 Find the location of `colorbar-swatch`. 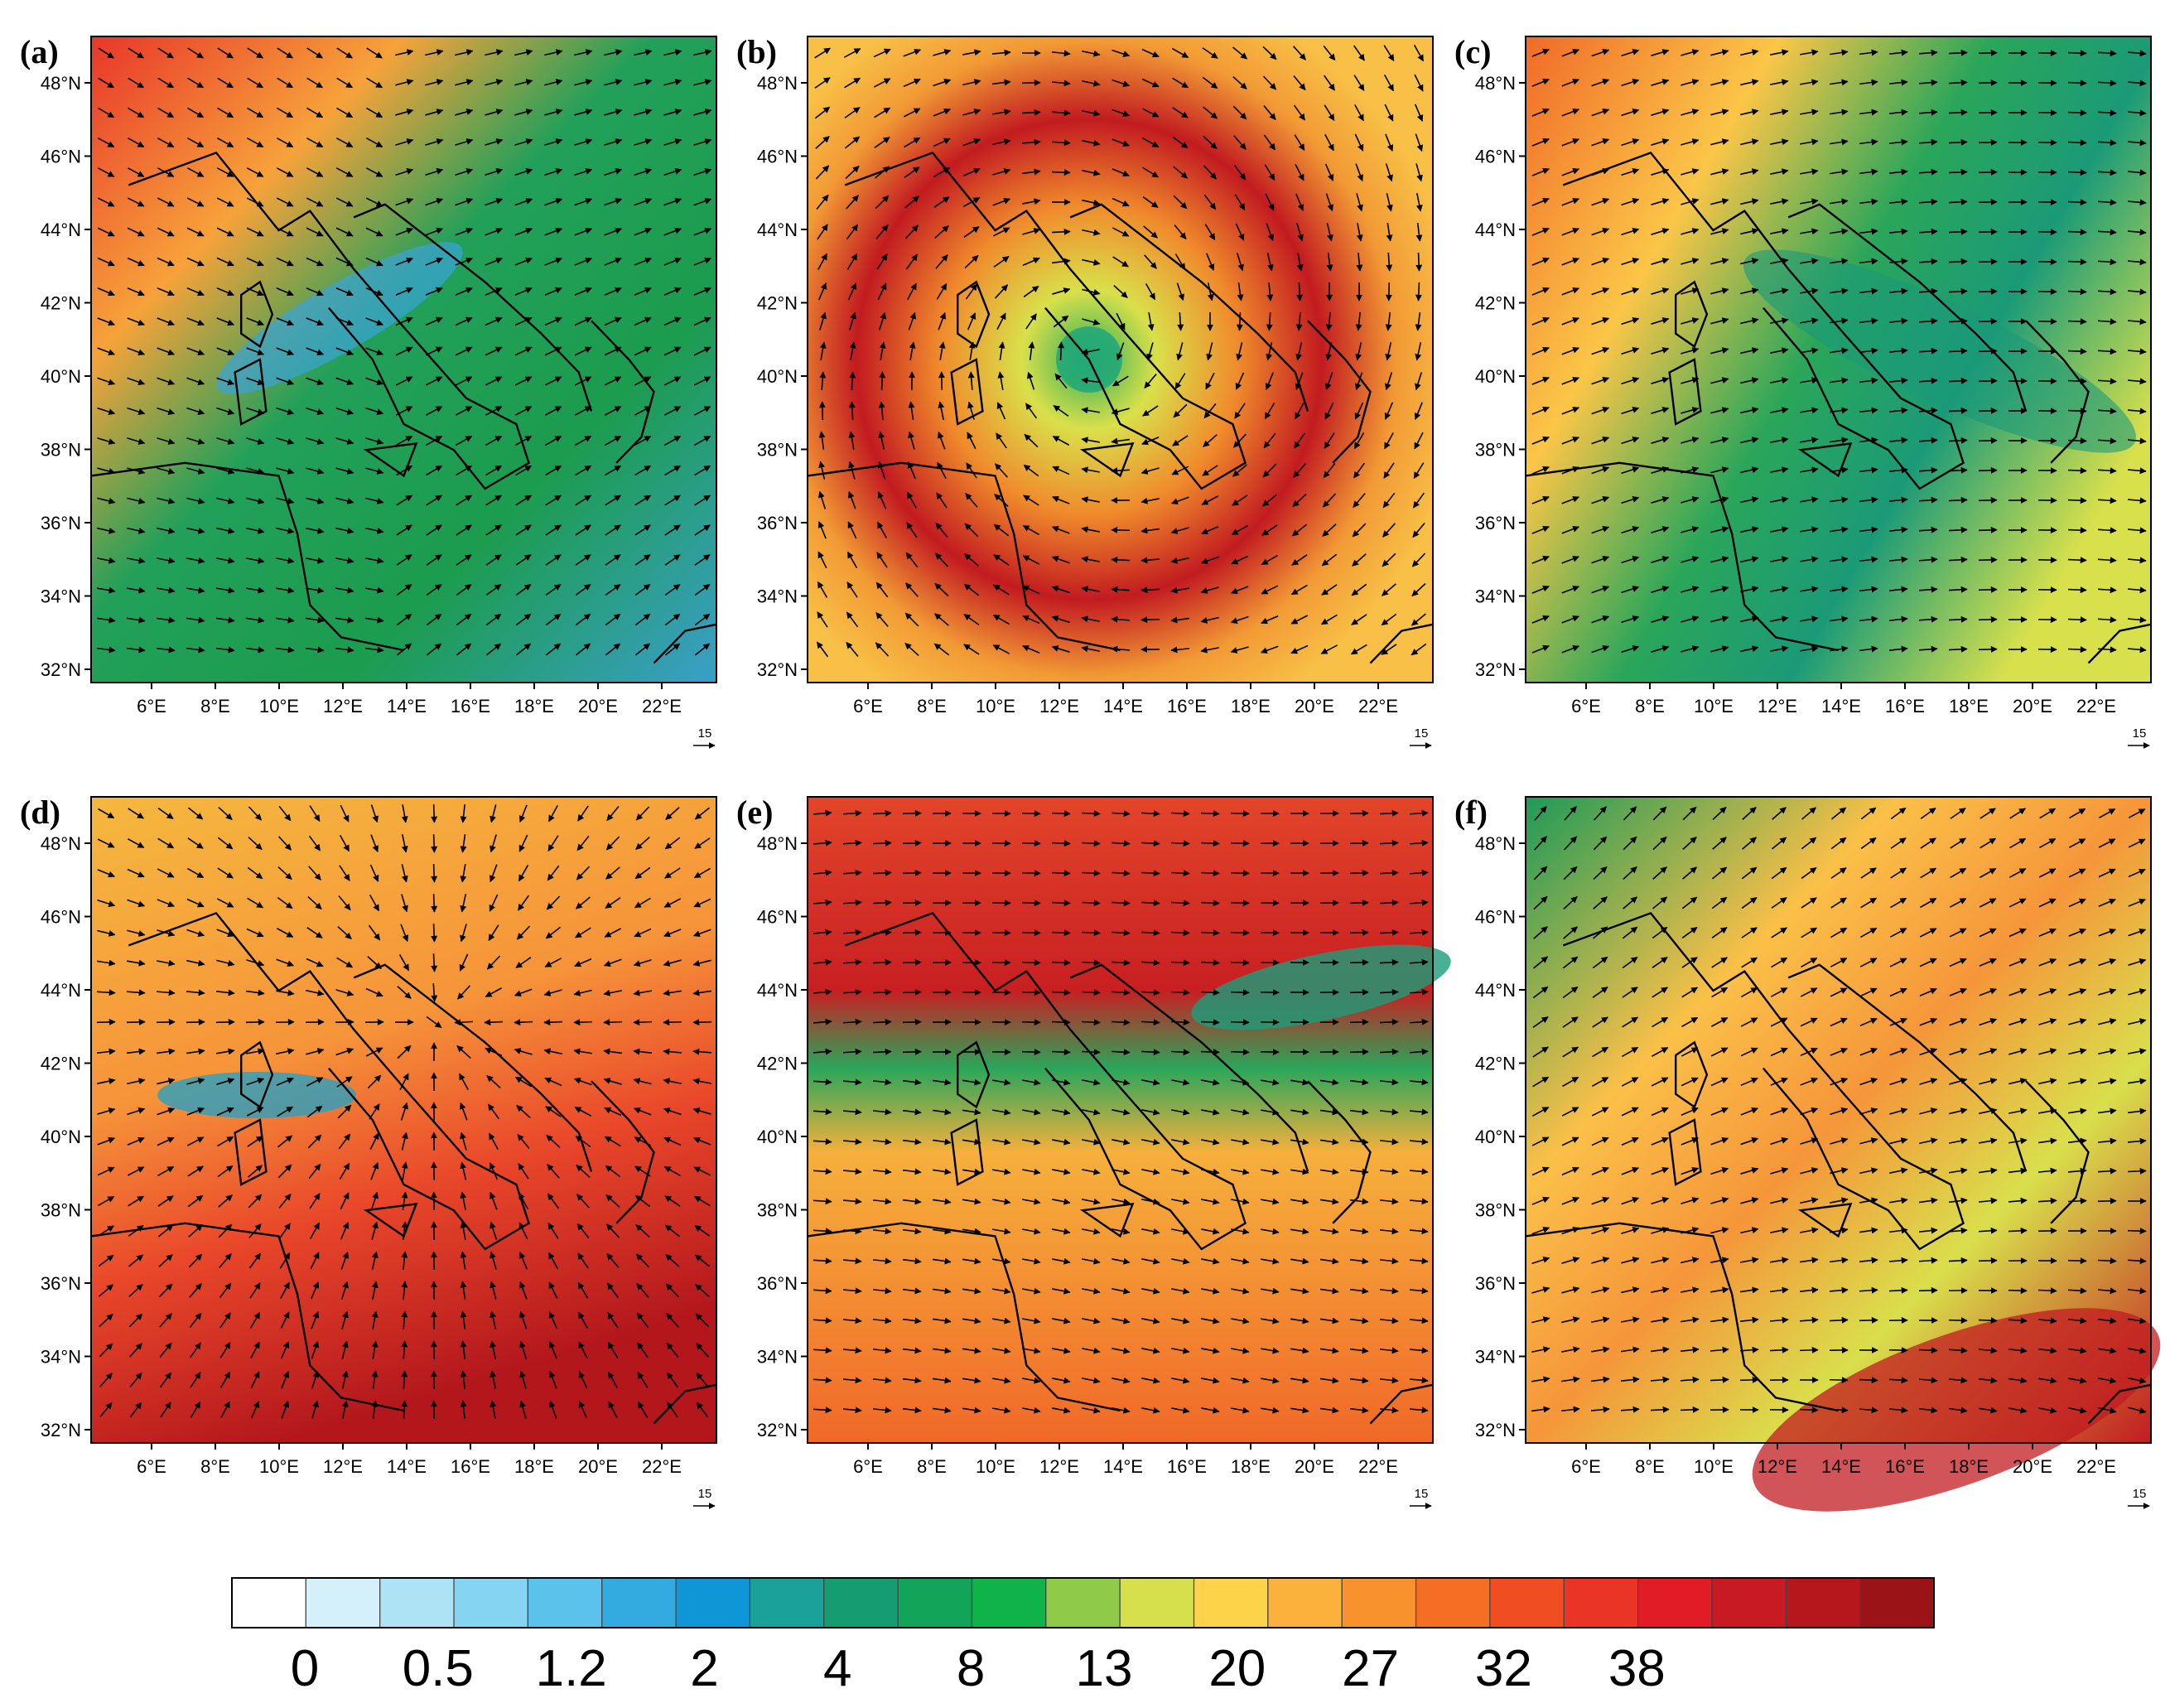

colorbar-swatch is located at coordinates (935, 1602).